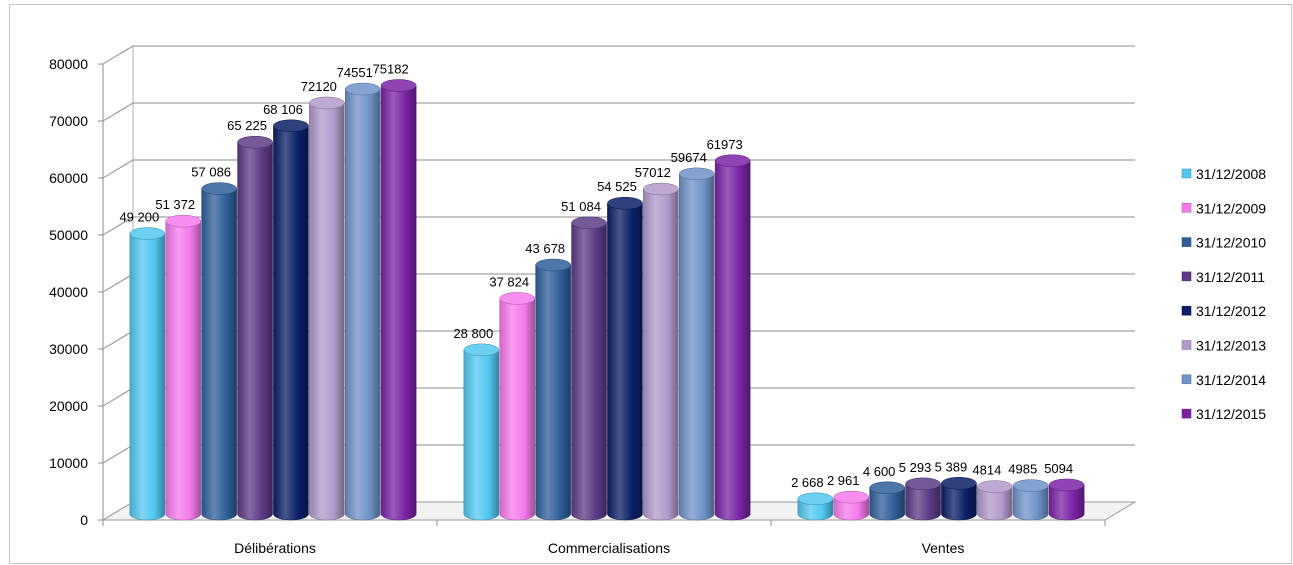 The image size is (1293, 565). I want to click on y-tick-label: 0, so click(84, 520).